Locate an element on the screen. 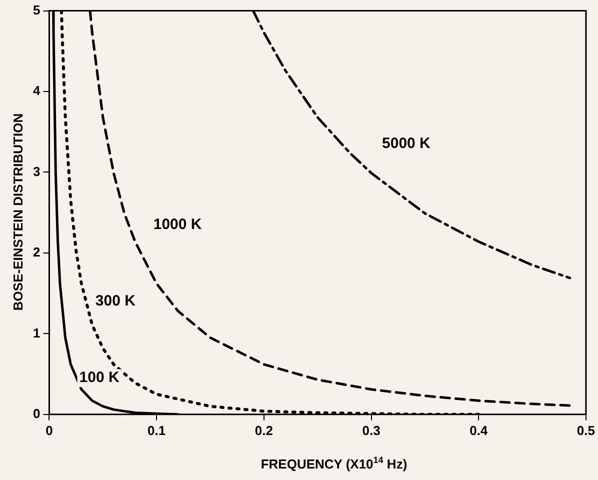 This screenshot has width=598, height=480. series-label: 1000 K is located at coordinates (177, 224).